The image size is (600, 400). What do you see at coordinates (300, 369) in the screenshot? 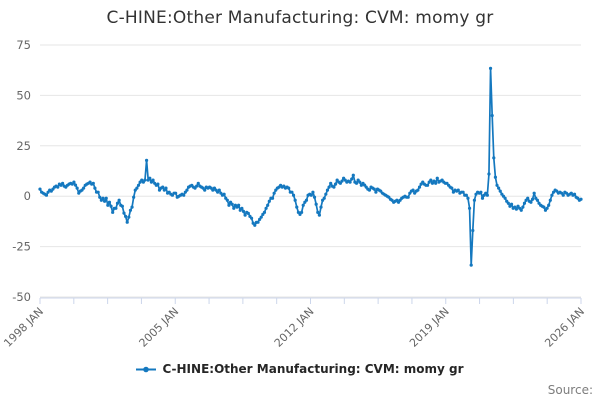
I see `legend-item: C-HINE:Other Manufacturing: CVM: momy gr` at bounding box center [300, 369].